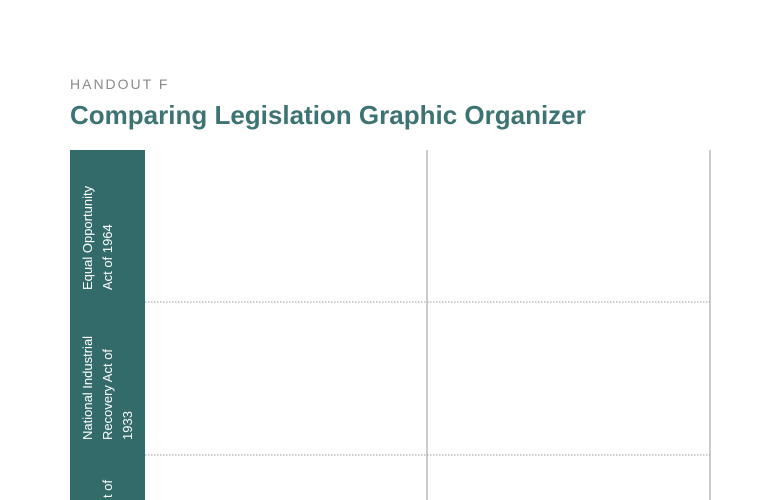  What do you see at coordinates (107, 394) in the screenshot?
I see `row-label: Recovery Act of` at bounding box center [107, 394].